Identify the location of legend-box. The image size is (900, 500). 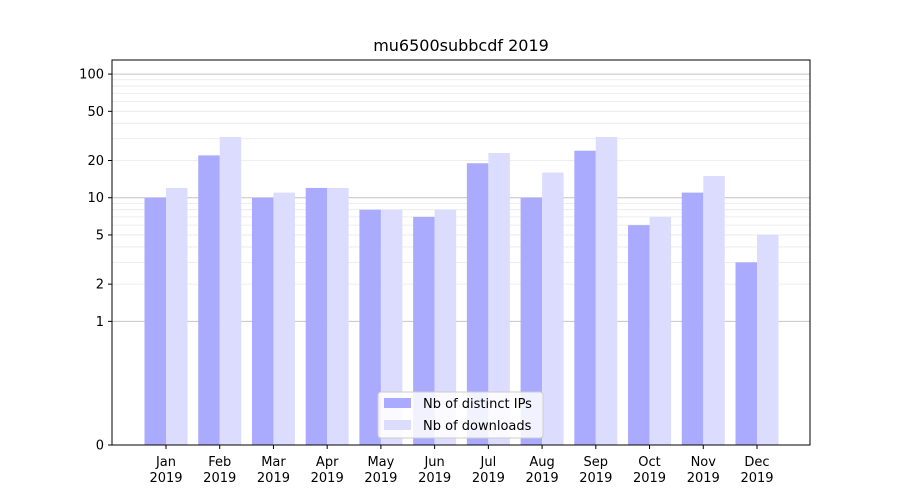
(460, 415).